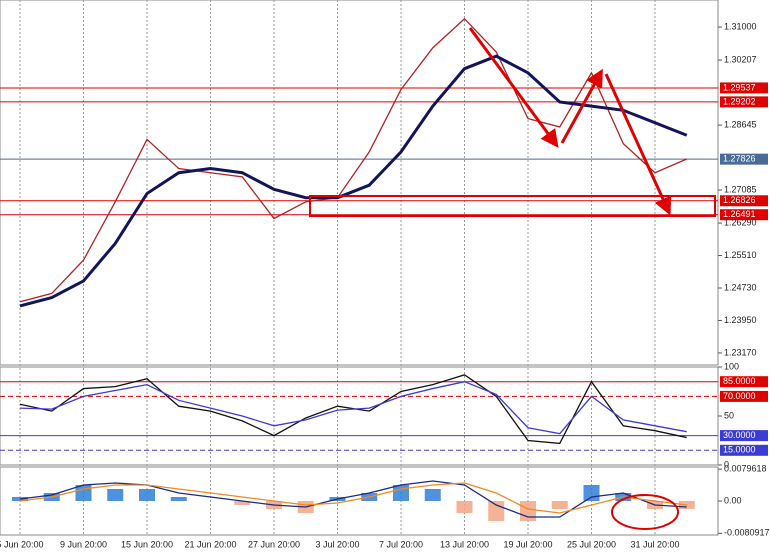  Describe the element at coordinates (512, 206) in the screenshot. I see `zone-box` at that location.